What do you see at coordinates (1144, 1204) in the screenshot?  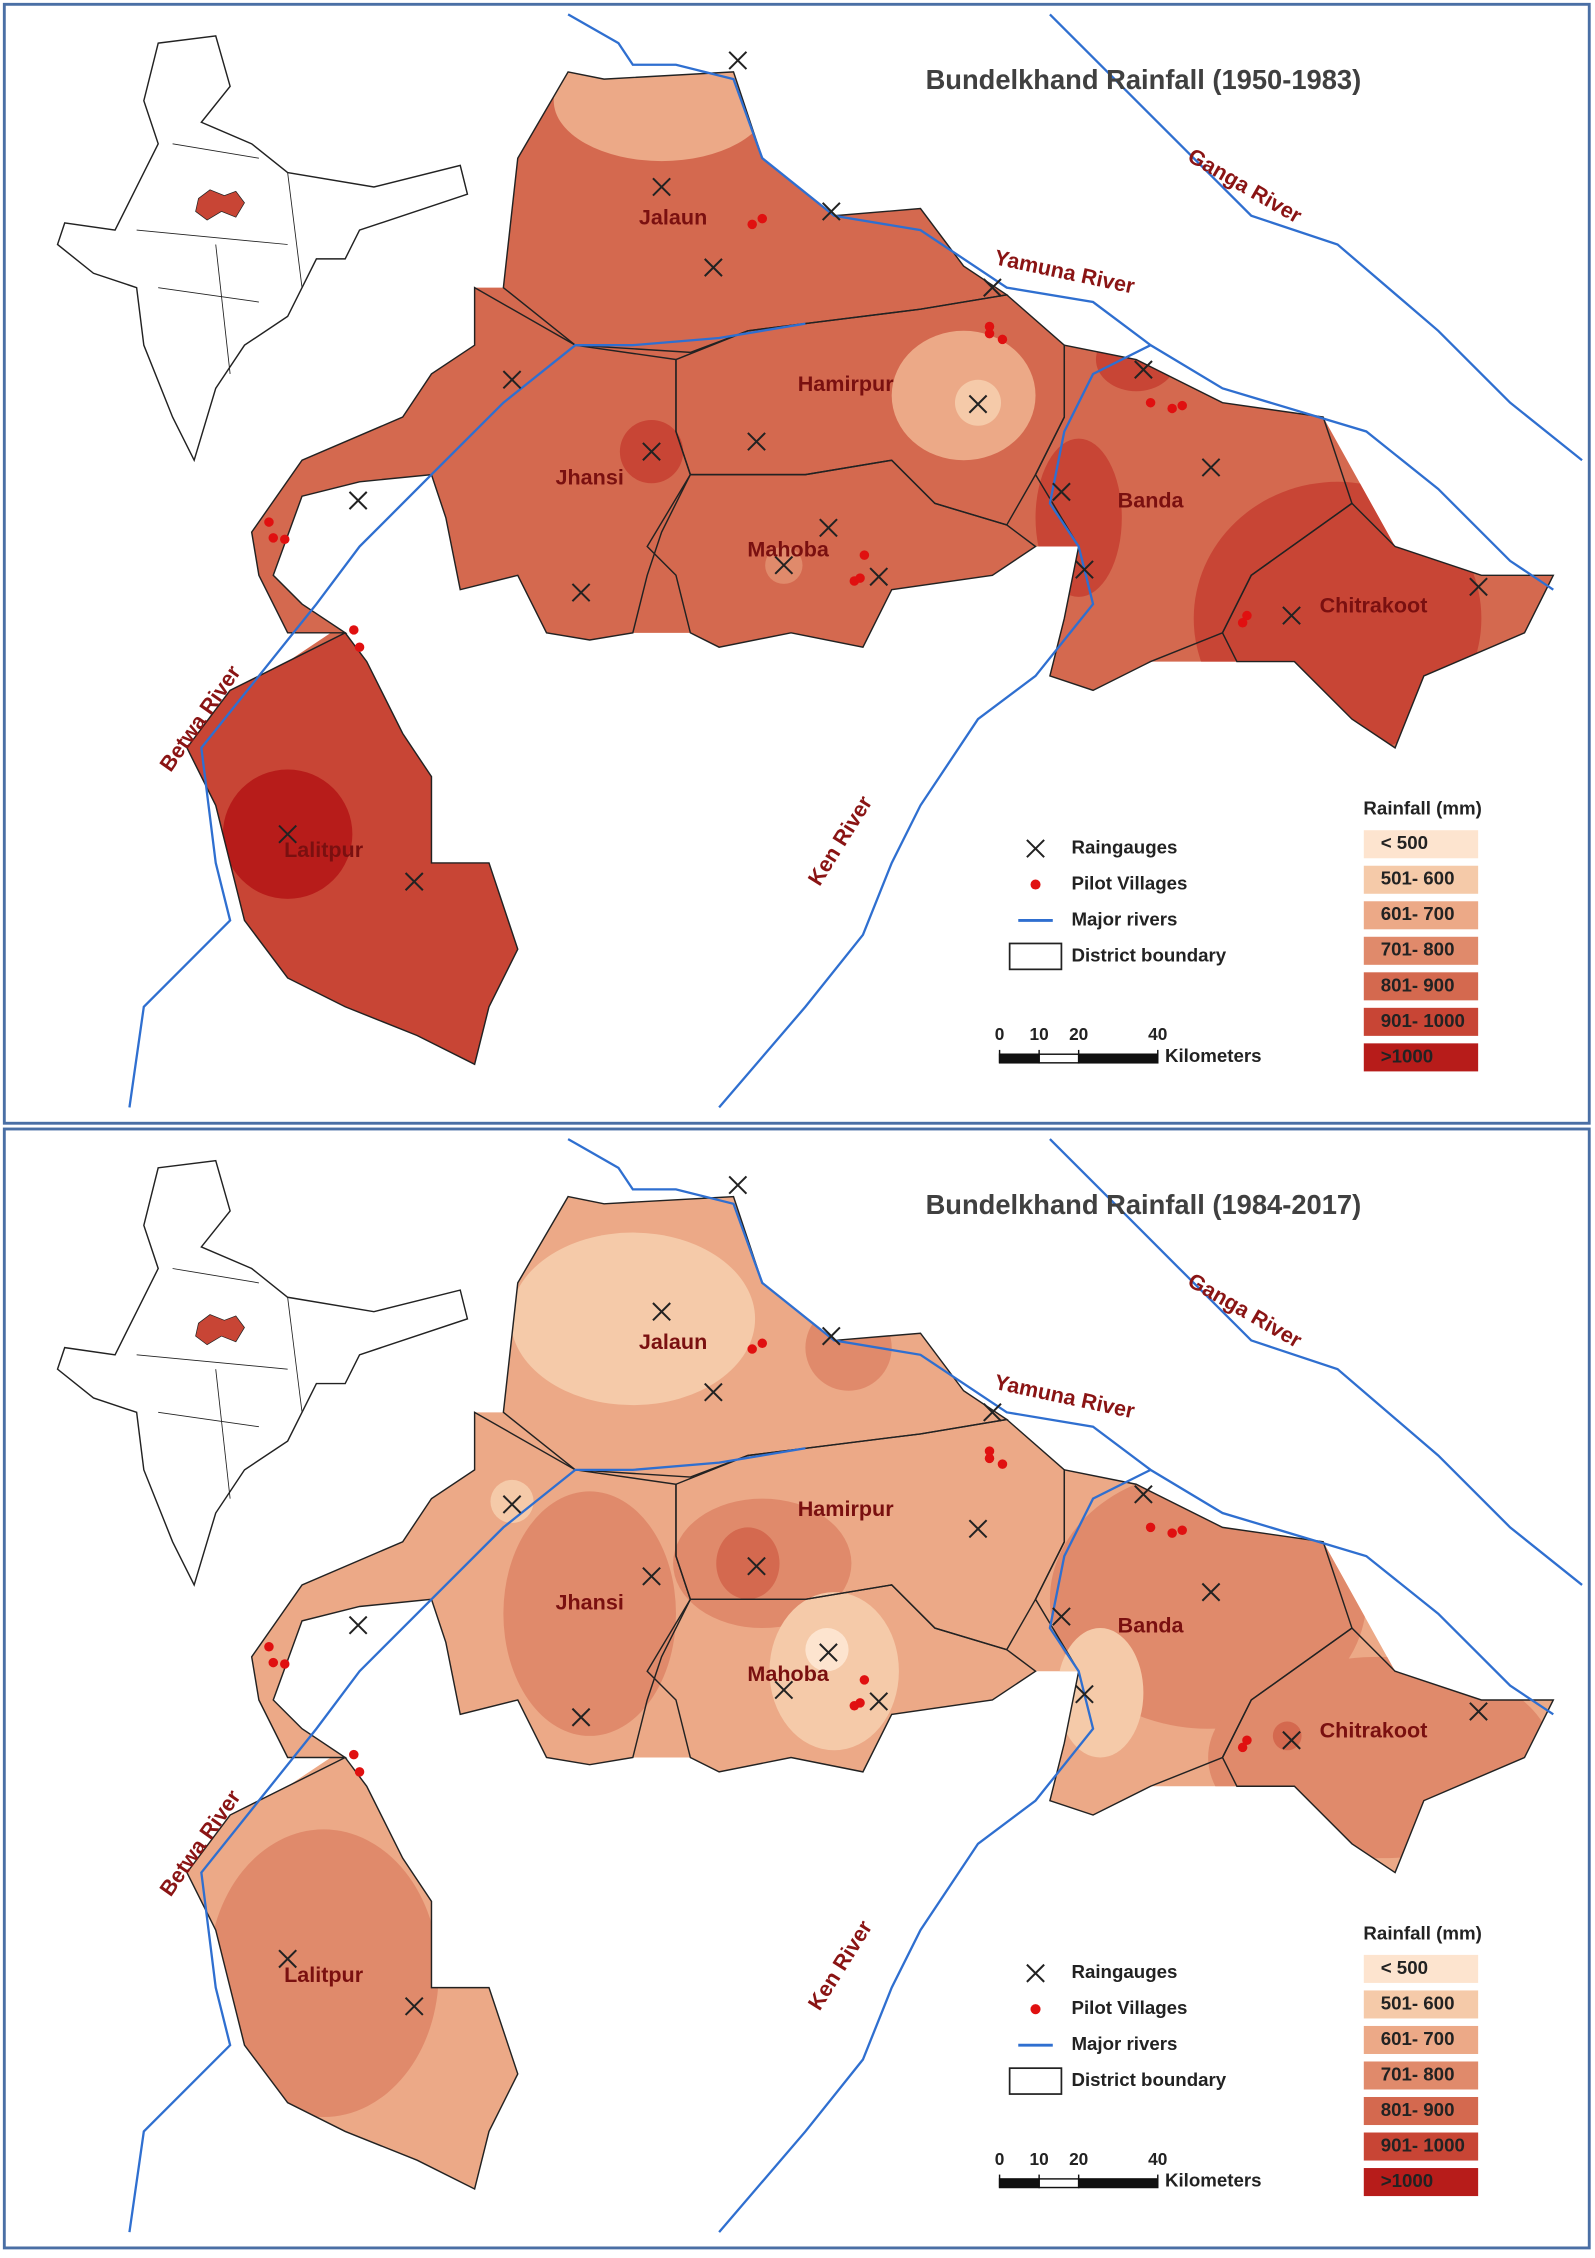 I see `map-title: Bundelkhand Rainfall (1984-2017)` at bounding box center [1144, 1204].